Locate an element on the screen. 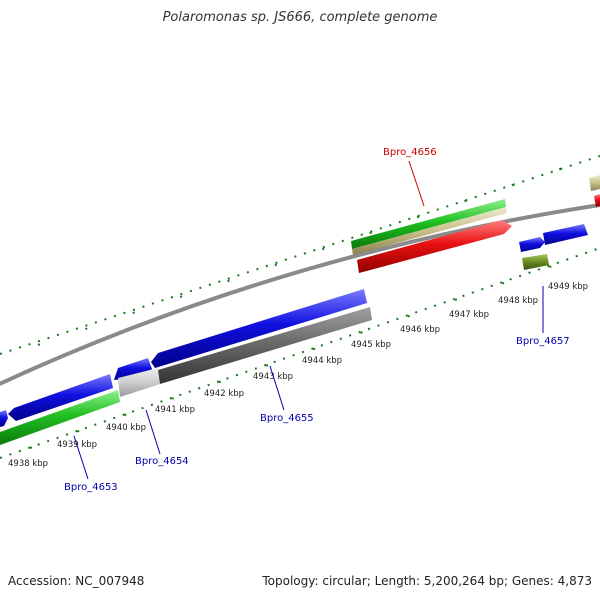 The width and height of the screenshot is (600, 600). green-feature-lower is located at coordinates (60, 417).